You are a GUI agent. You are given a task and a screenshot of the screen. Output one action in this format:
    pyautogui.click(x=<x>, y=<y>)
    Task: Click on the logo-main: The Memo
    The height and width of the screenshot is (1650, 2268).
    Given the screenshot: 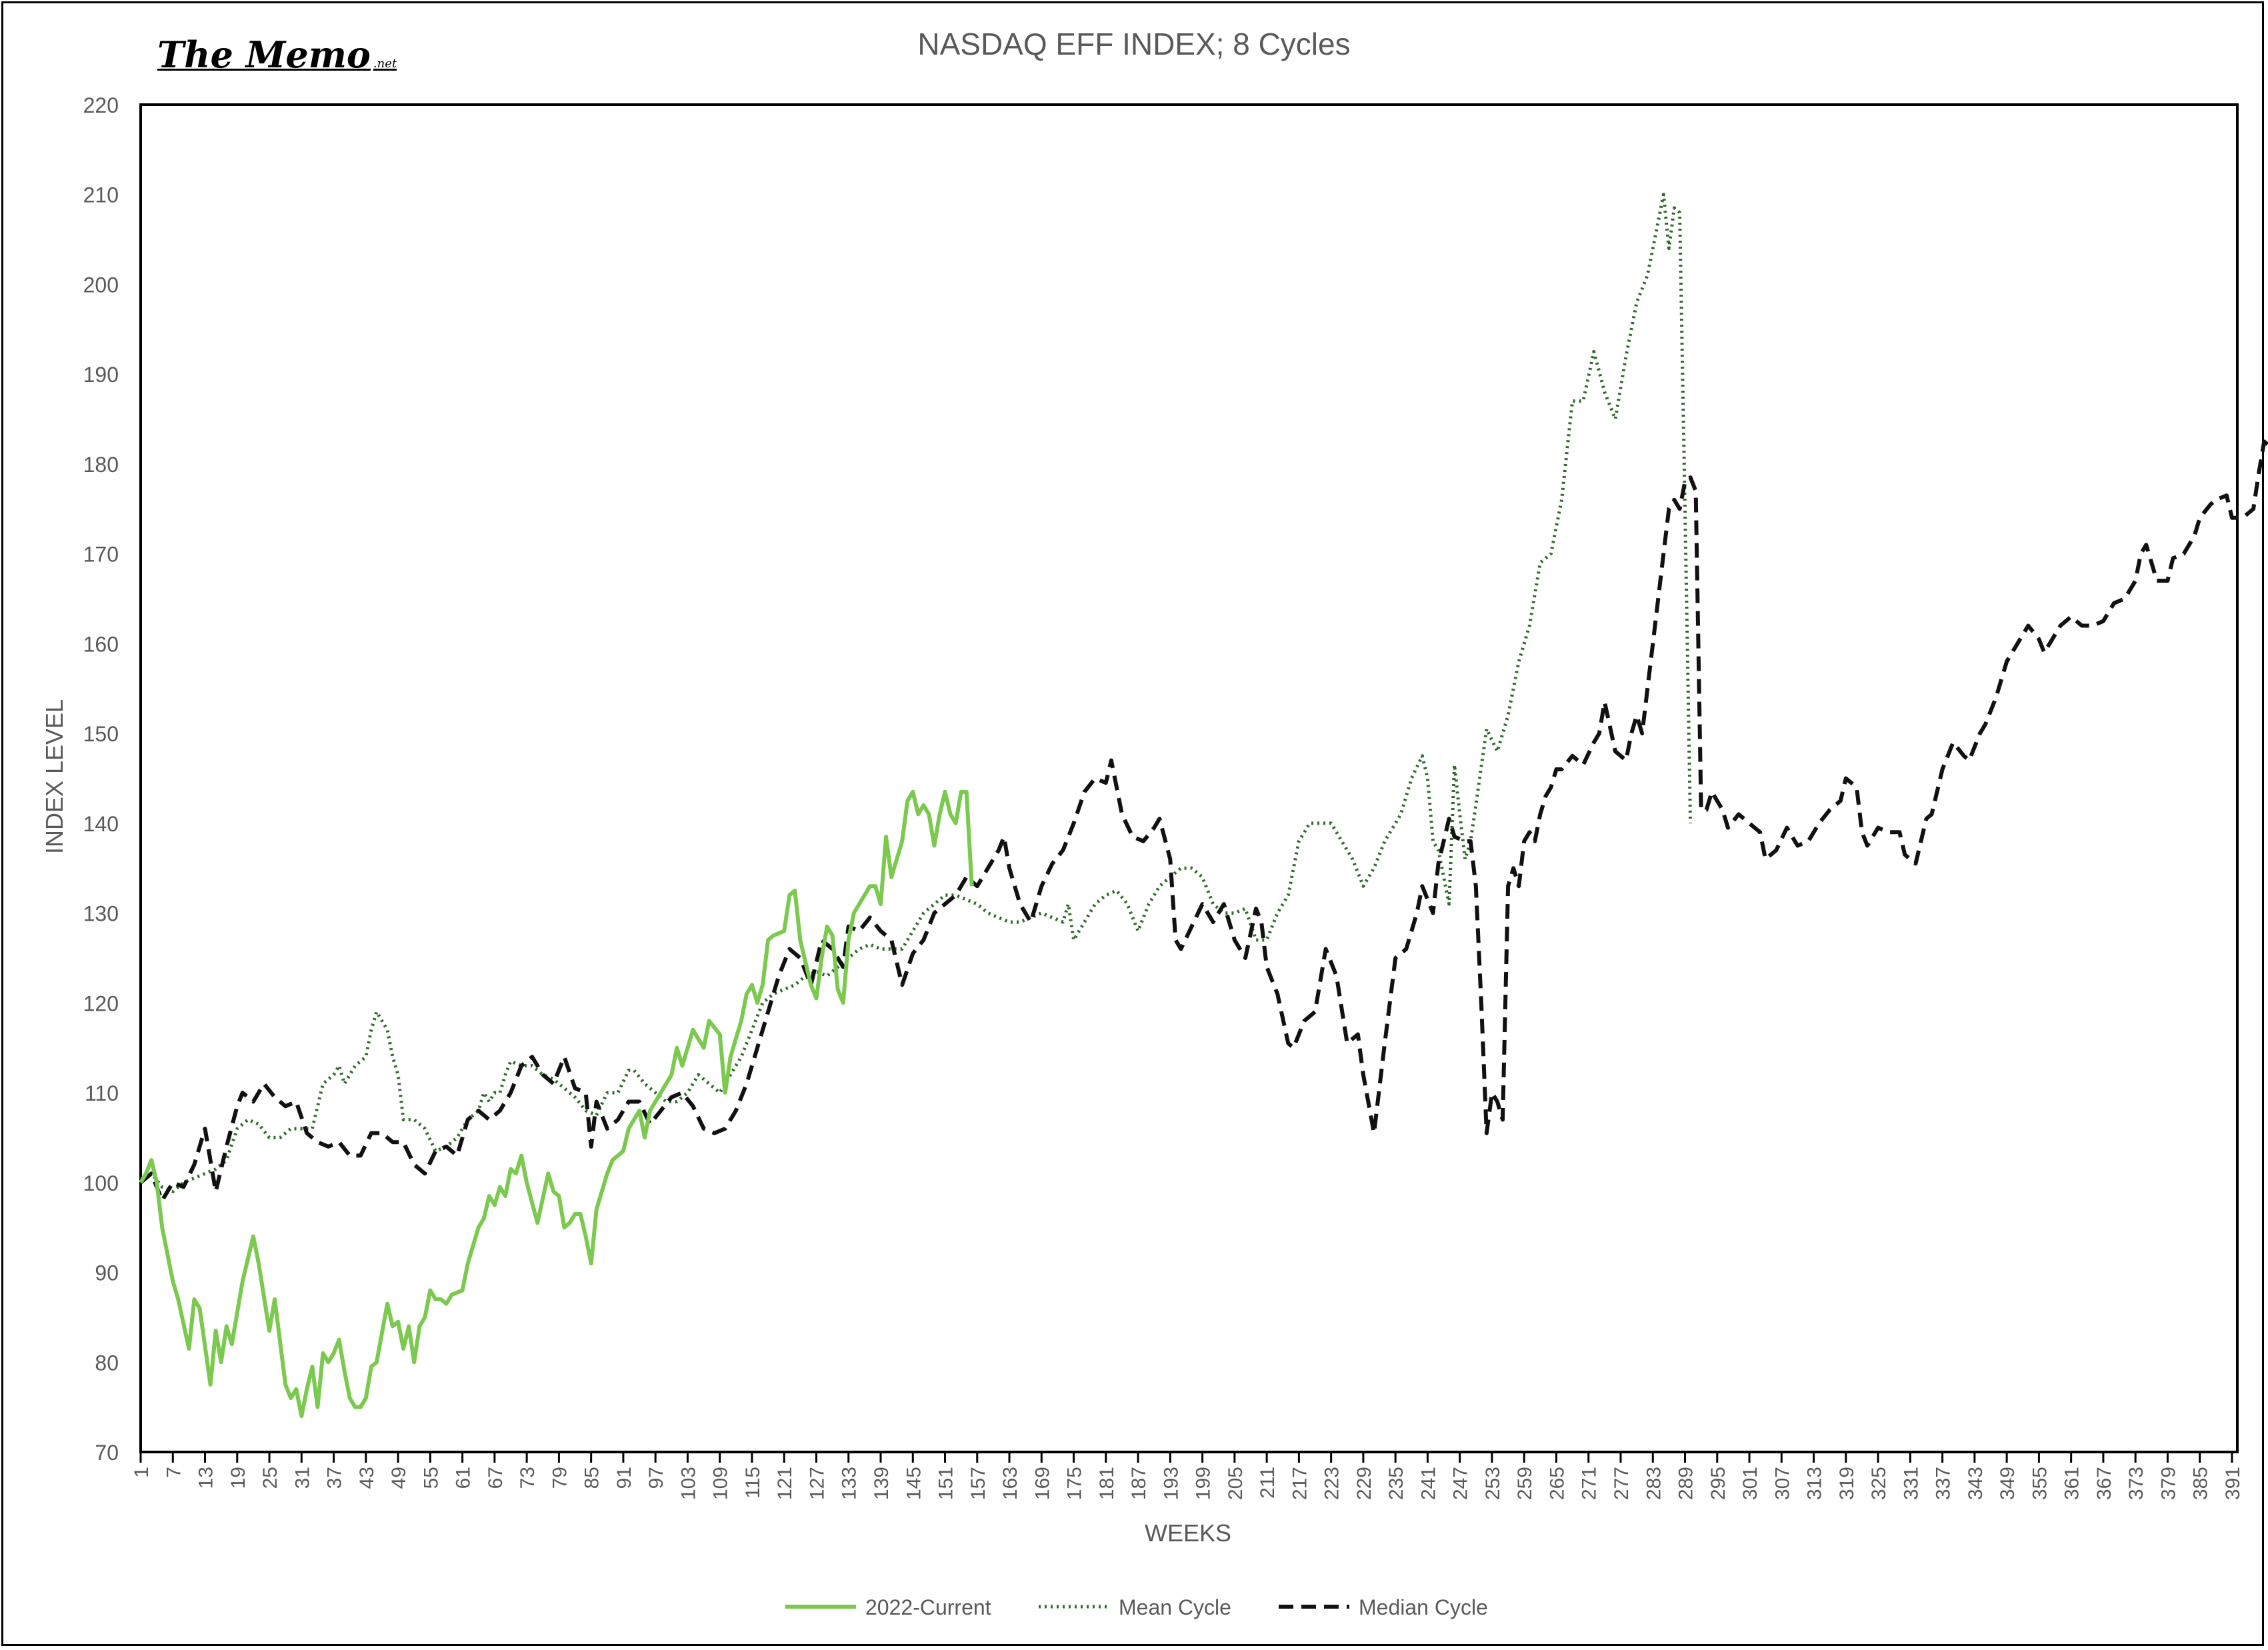 What is the action you would take?
    pyautogui.click(x=264, y=54)
    